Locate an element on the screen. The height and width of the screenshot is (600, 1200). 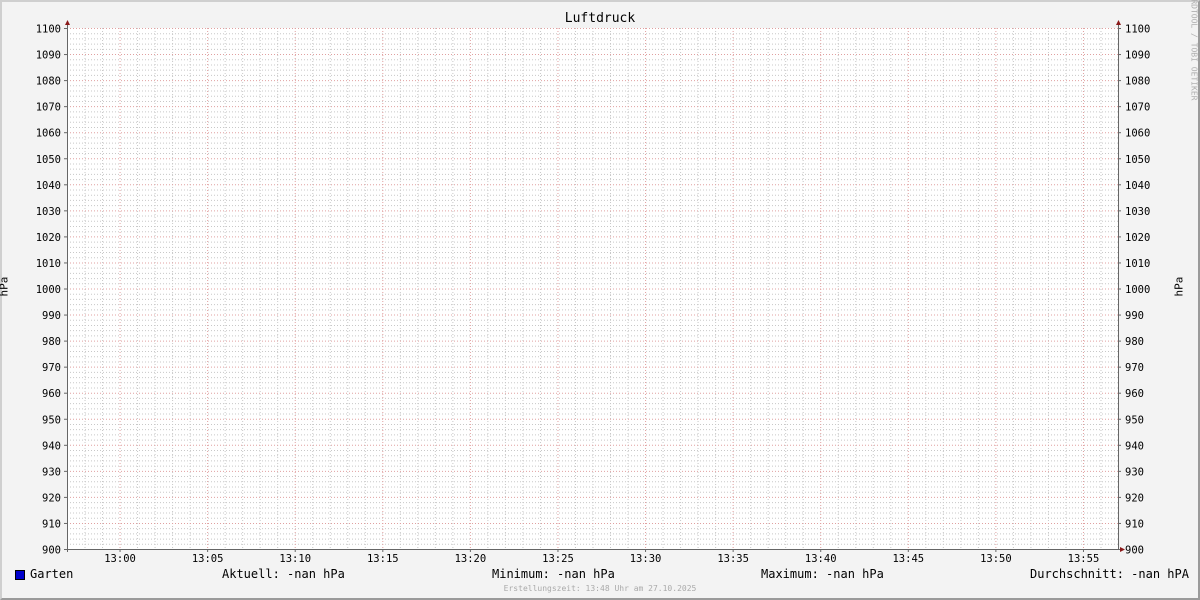
y-tick-label-right: 900 is located at coordinates (1134, 551).